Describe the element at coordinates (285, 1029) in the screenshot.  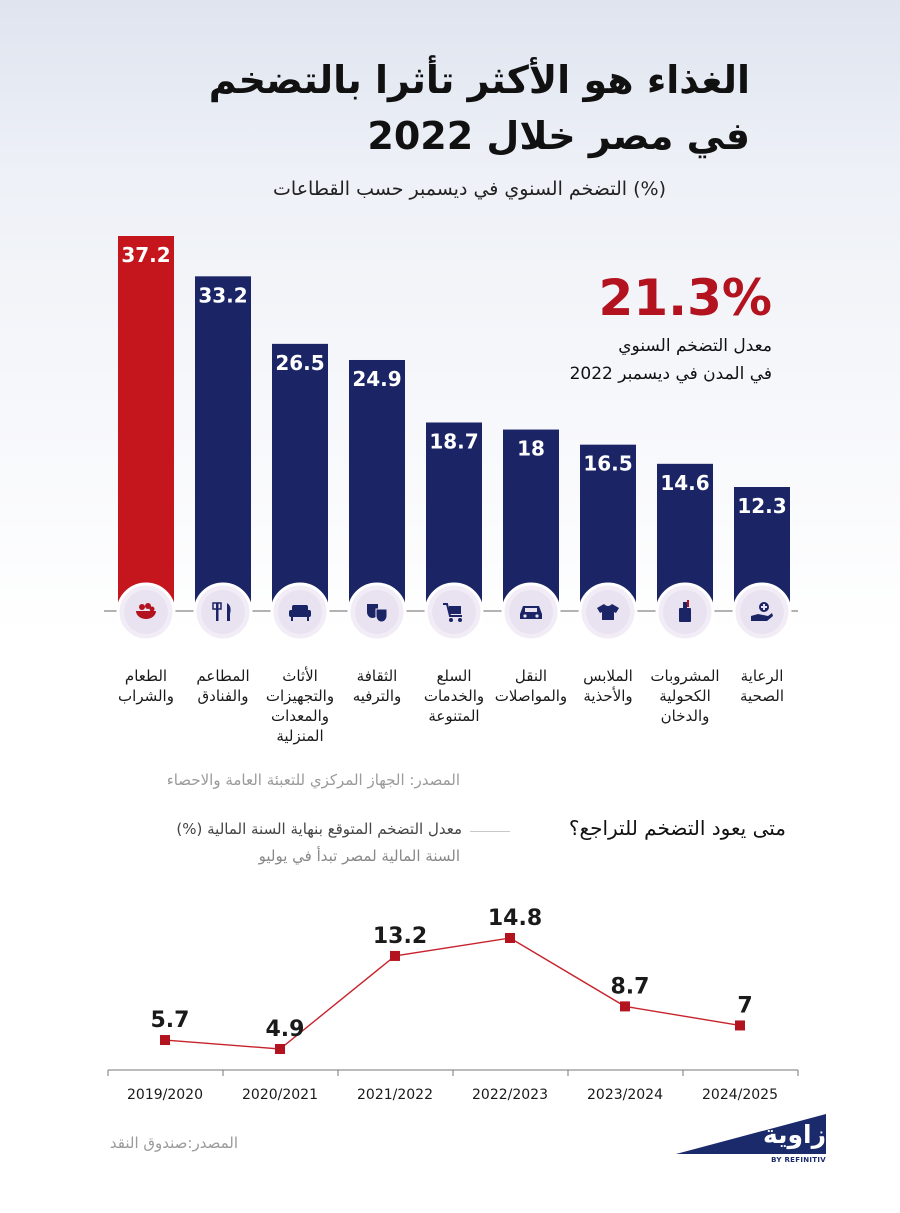
I see `line-value-label: 4.9` at that location.